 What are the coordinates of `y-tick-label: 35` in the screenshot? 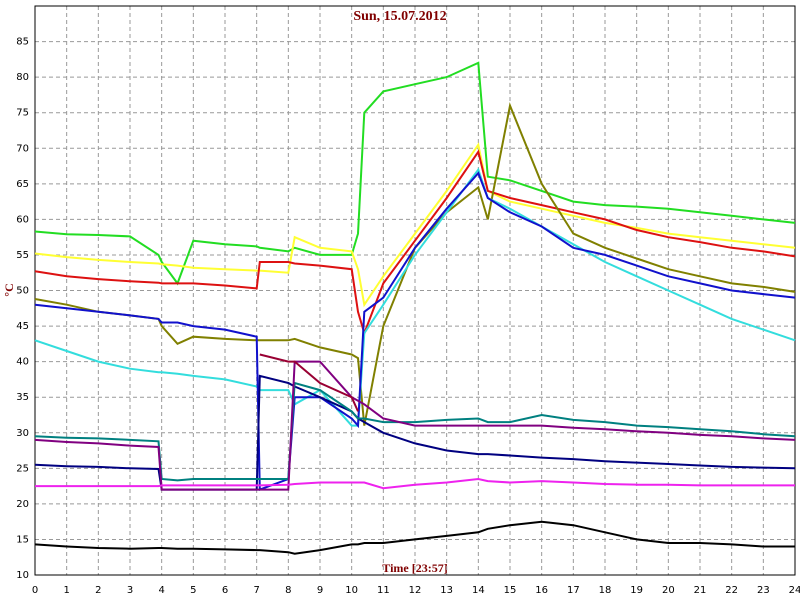 It's located at (22, 397).